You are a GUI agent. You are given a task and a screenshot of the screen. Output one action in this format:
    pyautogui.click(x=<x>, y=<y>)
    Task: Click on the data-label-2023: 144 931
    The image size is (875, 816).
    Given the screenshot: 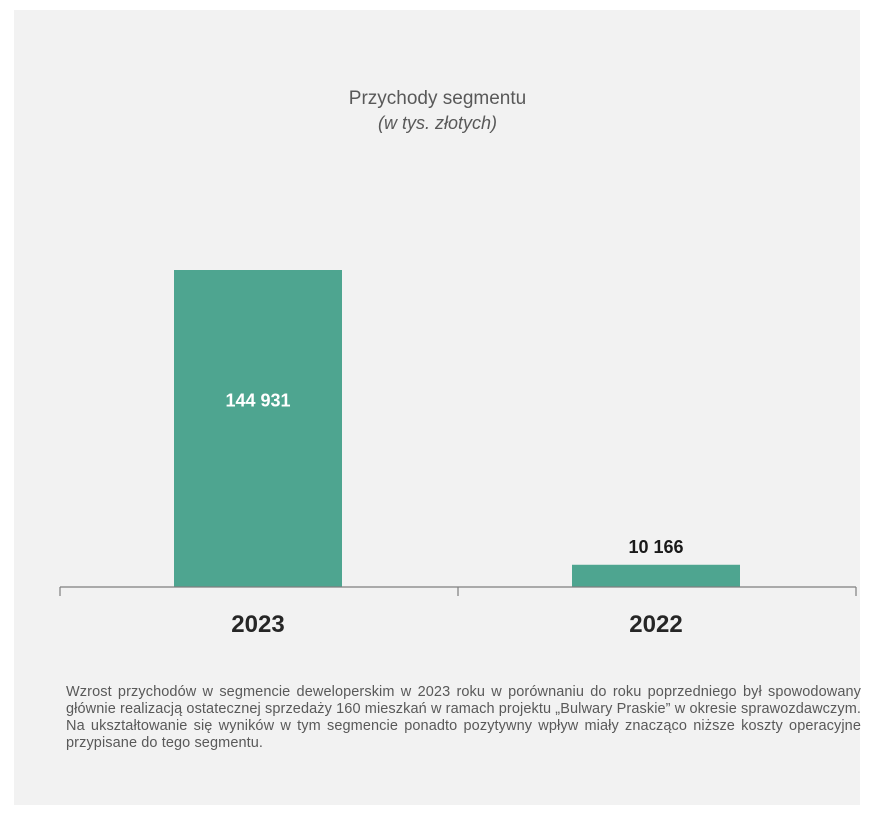 What is the action you would take?
    pyautogui.click(x=257, y=400)
    